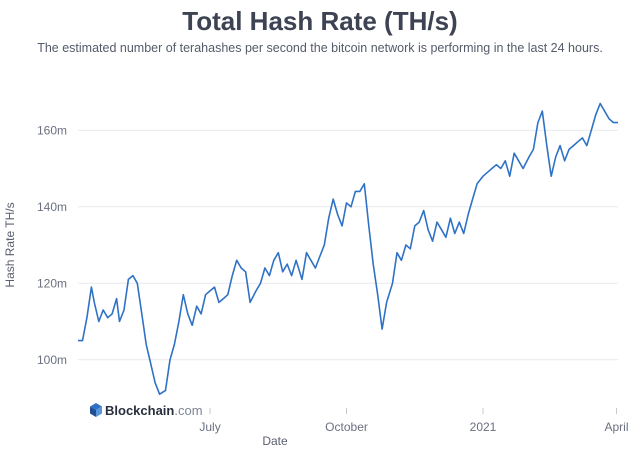 The width and height of the screenshot is (640, 458). Describe the element at coordinates (275, 441) in the screenshot. I see `x-axis-title: Date` at that location.